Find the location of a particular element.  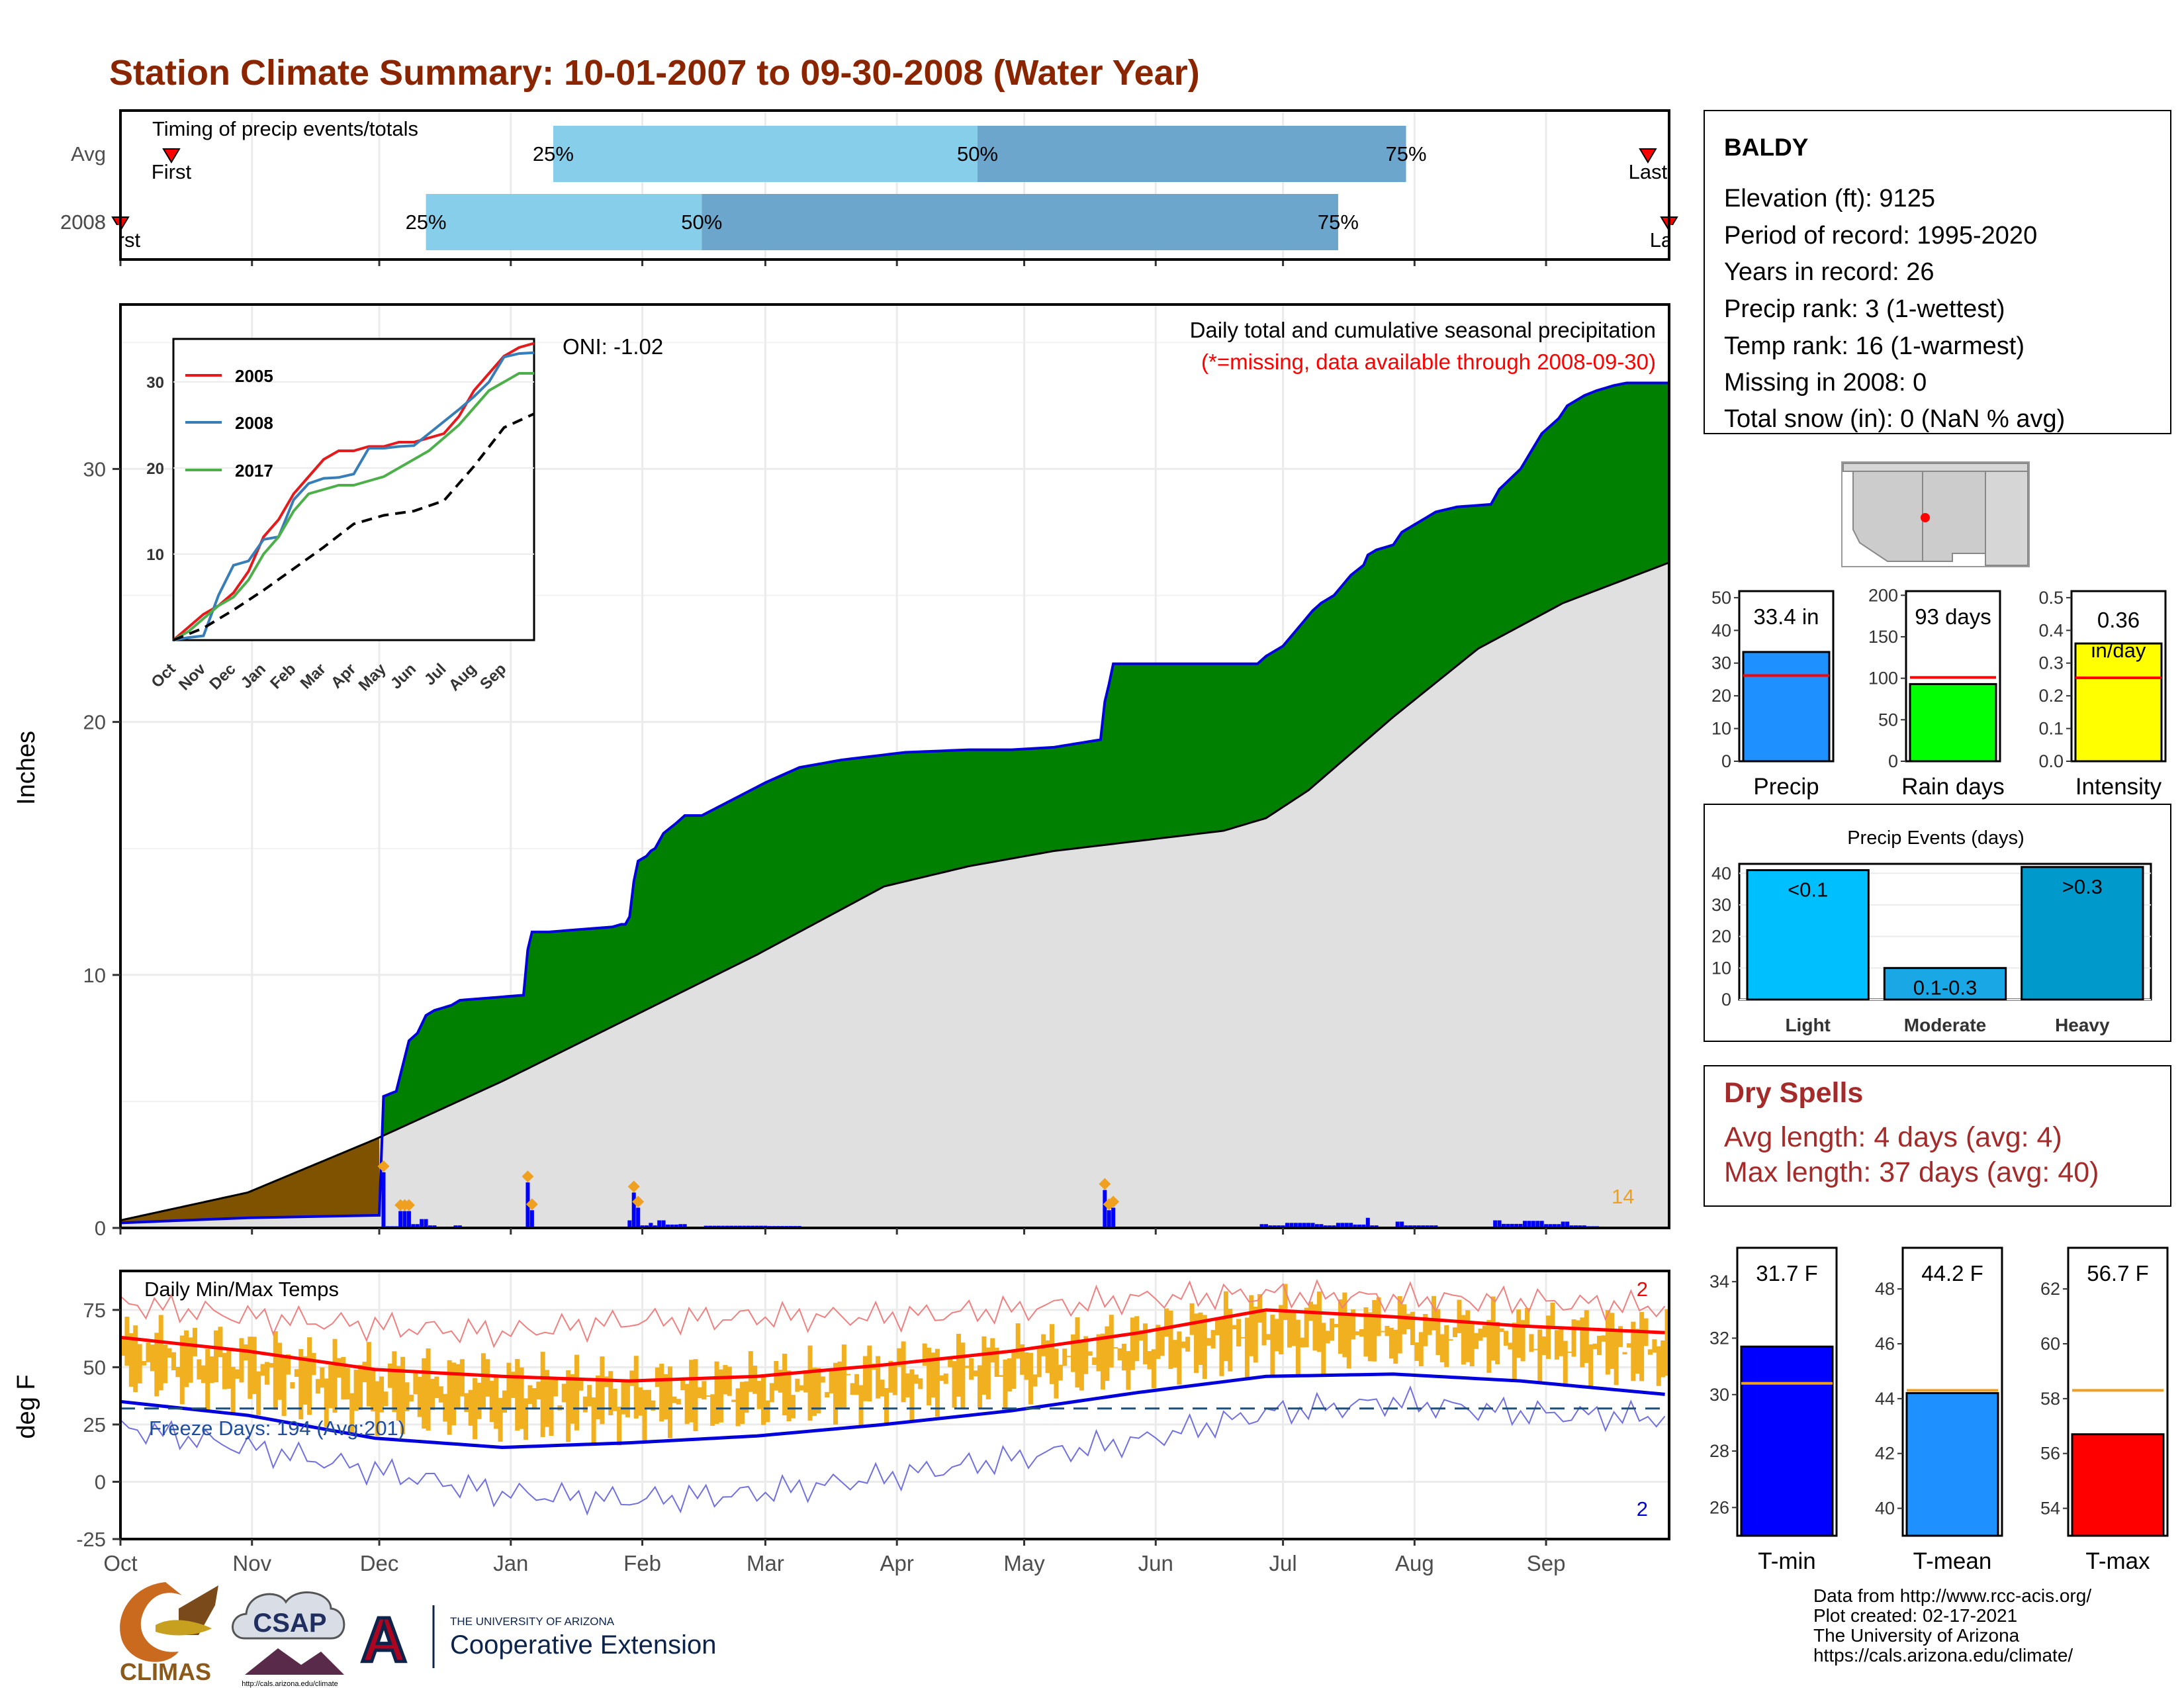

events-ytick-label: 20 is located at coordinates (1721, 937).